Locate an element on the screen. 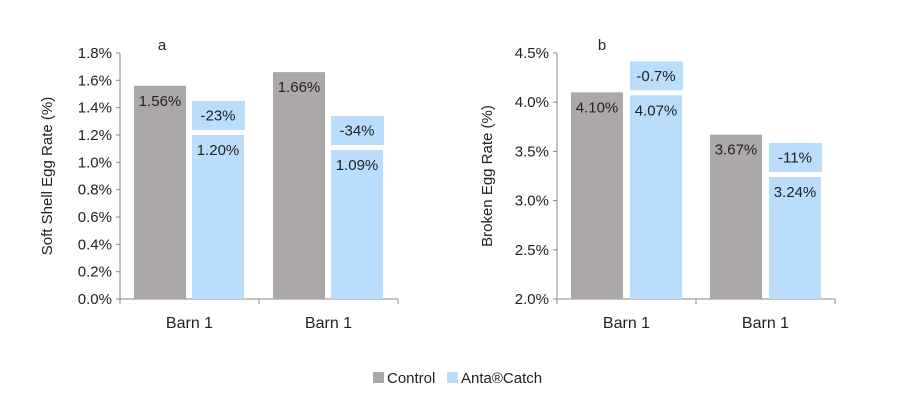 The image size is (900, 413). y-tick-label: 1.0% is located at coordinates (95, 162).